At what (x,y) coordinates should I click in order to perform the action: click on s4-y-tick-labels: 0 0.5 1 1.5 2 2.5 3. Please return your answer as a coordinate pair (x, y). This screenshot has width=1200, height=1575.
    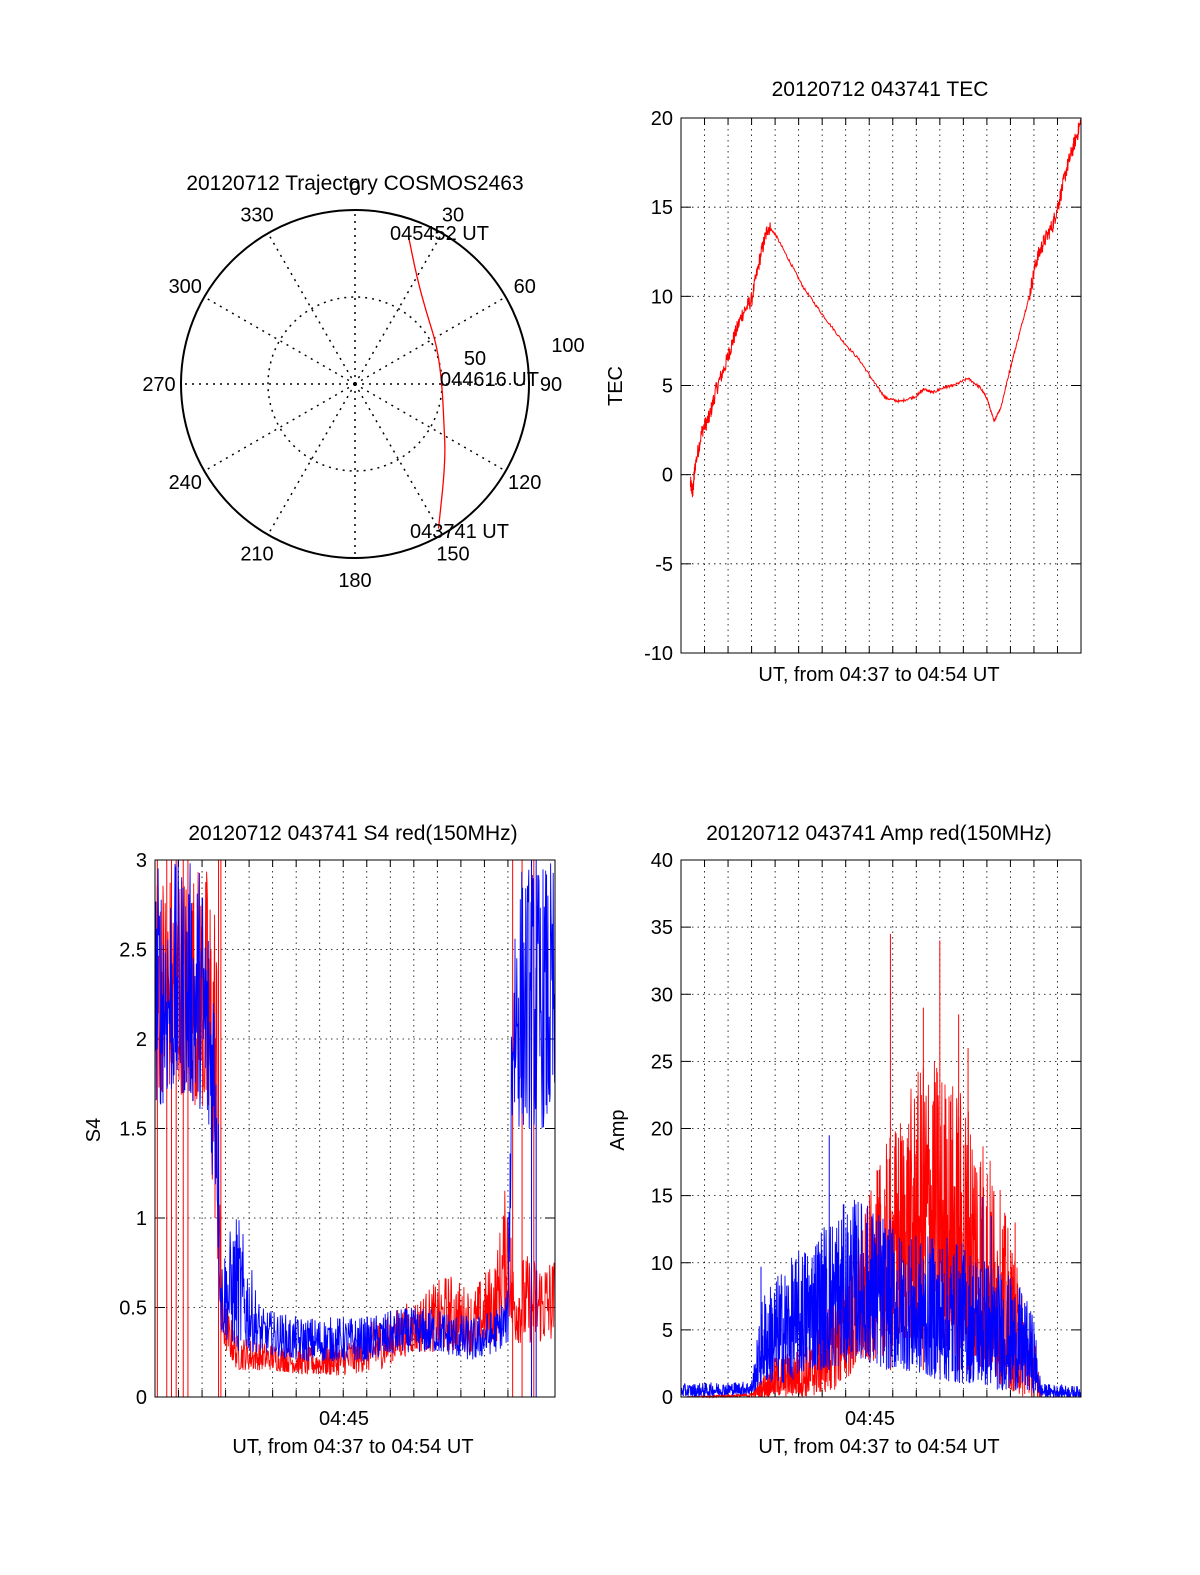
    Looking at the image, I should click on (133, 1129).